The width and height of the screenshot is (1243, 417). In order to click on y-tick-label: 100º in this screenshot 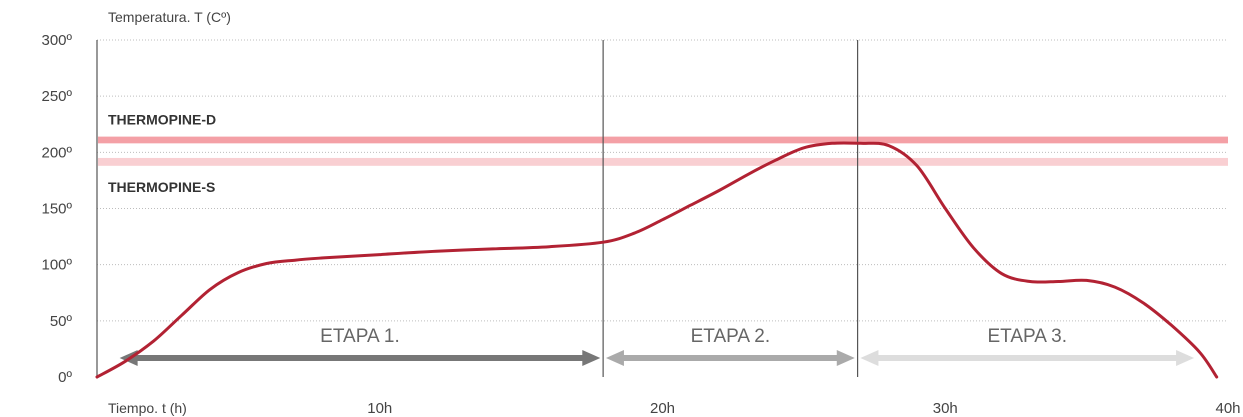, I will do `click(56, 265)`.